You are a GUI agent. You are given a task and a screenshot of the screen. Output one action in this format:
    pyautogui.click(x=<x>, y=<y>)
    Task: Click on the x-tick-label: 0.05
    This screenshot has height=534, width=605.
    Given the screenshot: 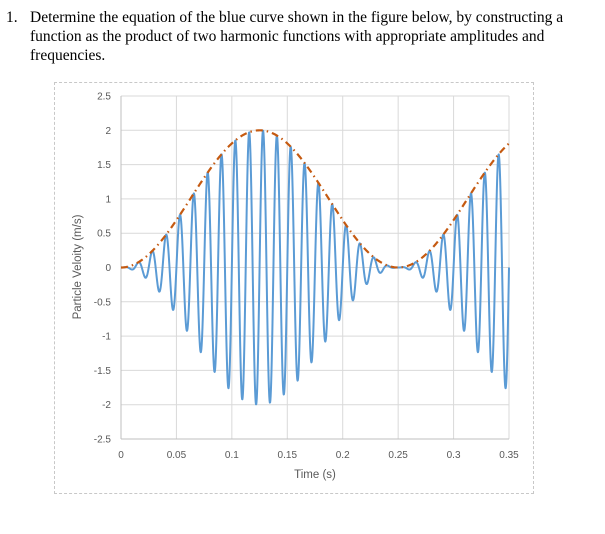 What is the action you would take?
    pyautogui.click(x=177, y=455)
    